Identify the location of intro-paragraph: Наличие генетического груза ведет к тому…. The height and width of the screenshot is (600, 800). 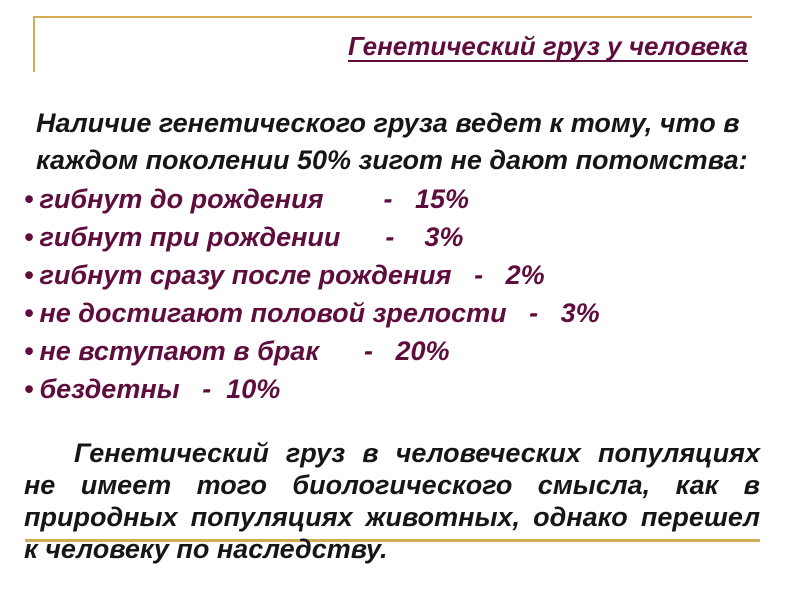
(394, 142).